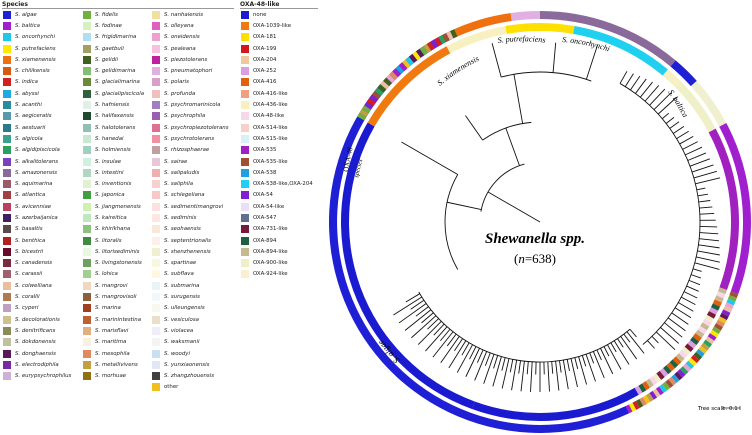 The height and width of the screenshot is (435, 752). I want to click on legend-label: S. frigidimarina, so click(116, 37).